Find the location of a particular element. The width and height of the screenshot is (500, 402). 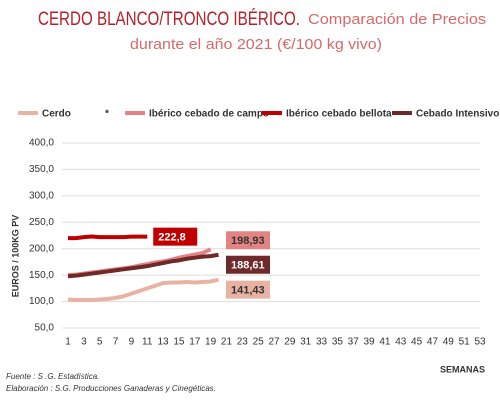

x-tick-label: 49 is located at coordinates (449, 342).